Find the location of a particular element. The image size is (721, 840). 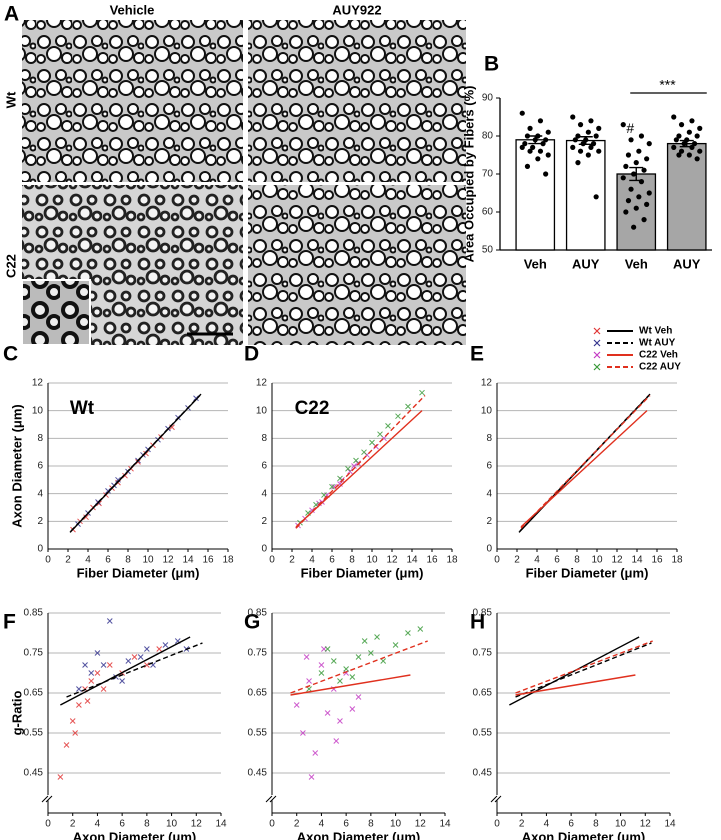

y-tick-label: 10 is located at coordinates (487, 410).